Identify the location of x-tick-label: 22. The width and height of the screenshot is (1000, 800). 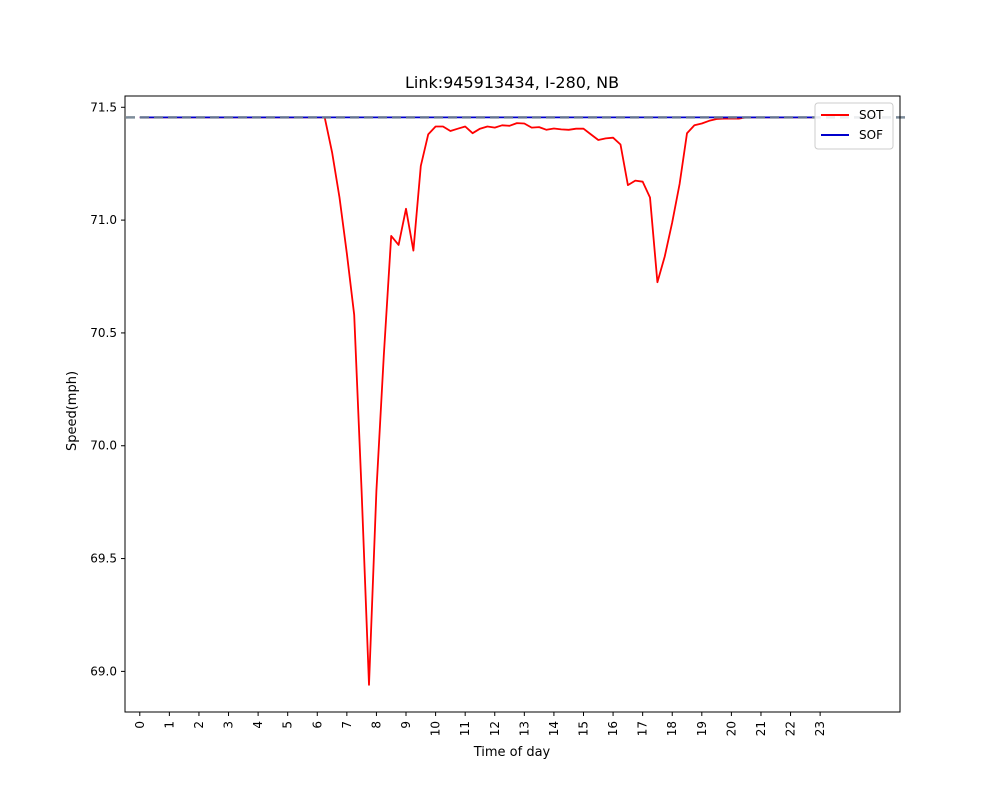
(791, 728).